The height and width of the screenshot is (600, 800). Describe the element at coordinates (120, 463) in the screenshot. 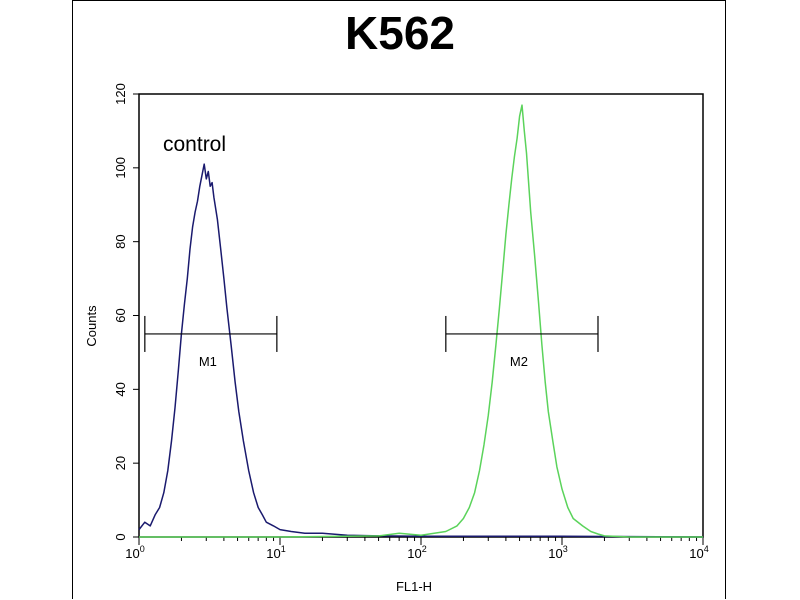

I see `y-tick-label: 20` at that location.